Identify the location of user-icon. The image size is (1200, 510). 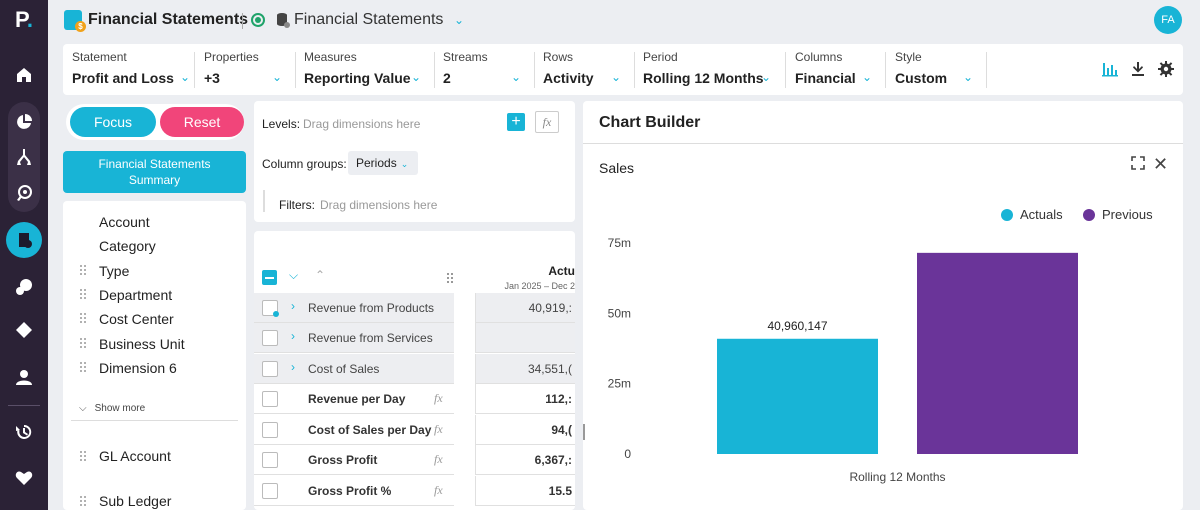
(24, 377).